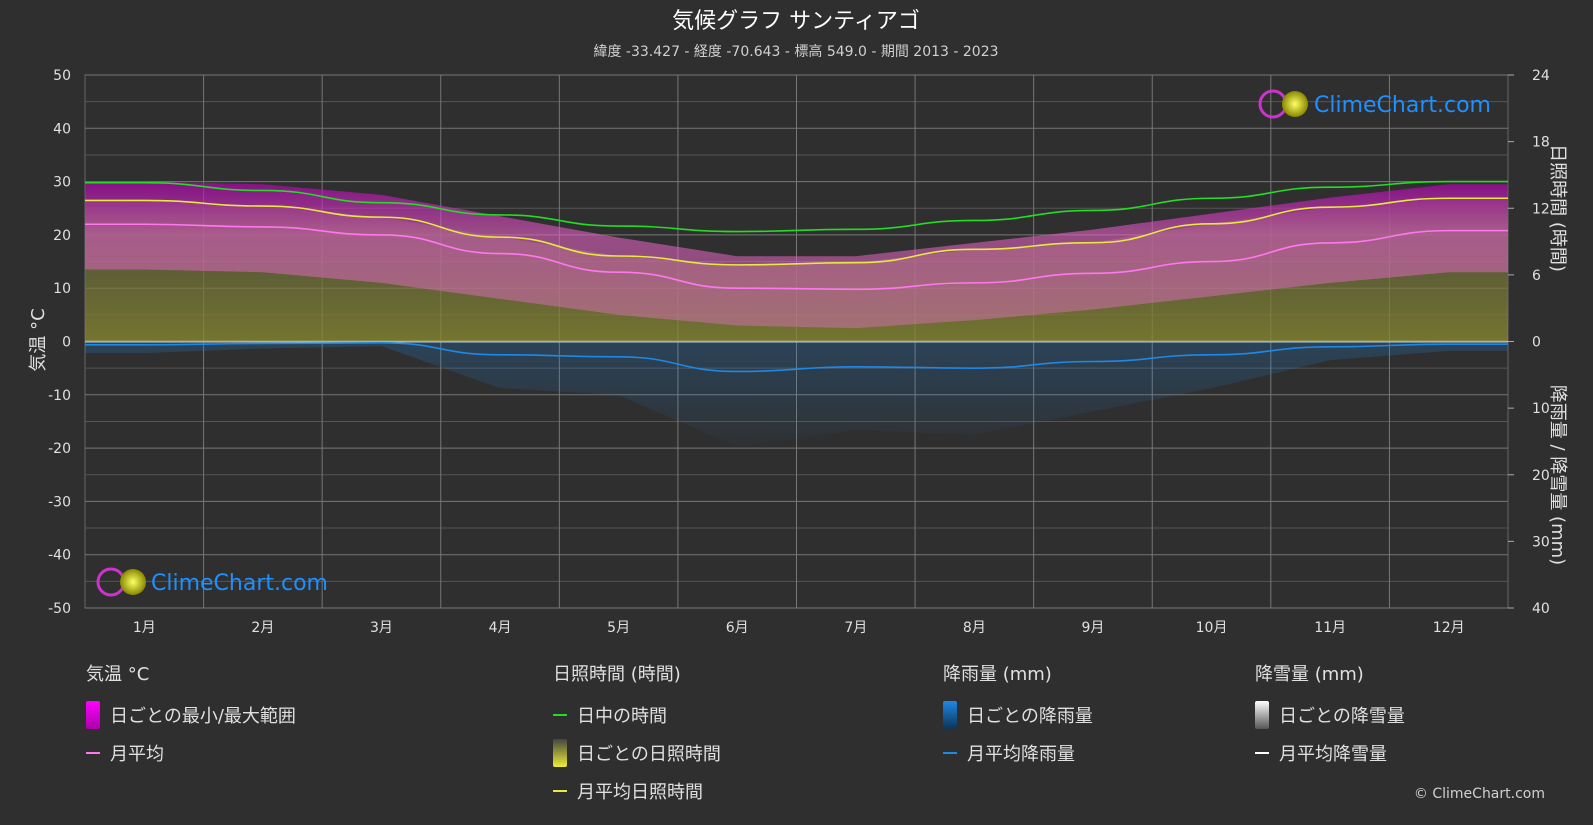  Describe the element at coordinates (59, 609) in the screenshot. I see `y-left-tick: -50` at that location.